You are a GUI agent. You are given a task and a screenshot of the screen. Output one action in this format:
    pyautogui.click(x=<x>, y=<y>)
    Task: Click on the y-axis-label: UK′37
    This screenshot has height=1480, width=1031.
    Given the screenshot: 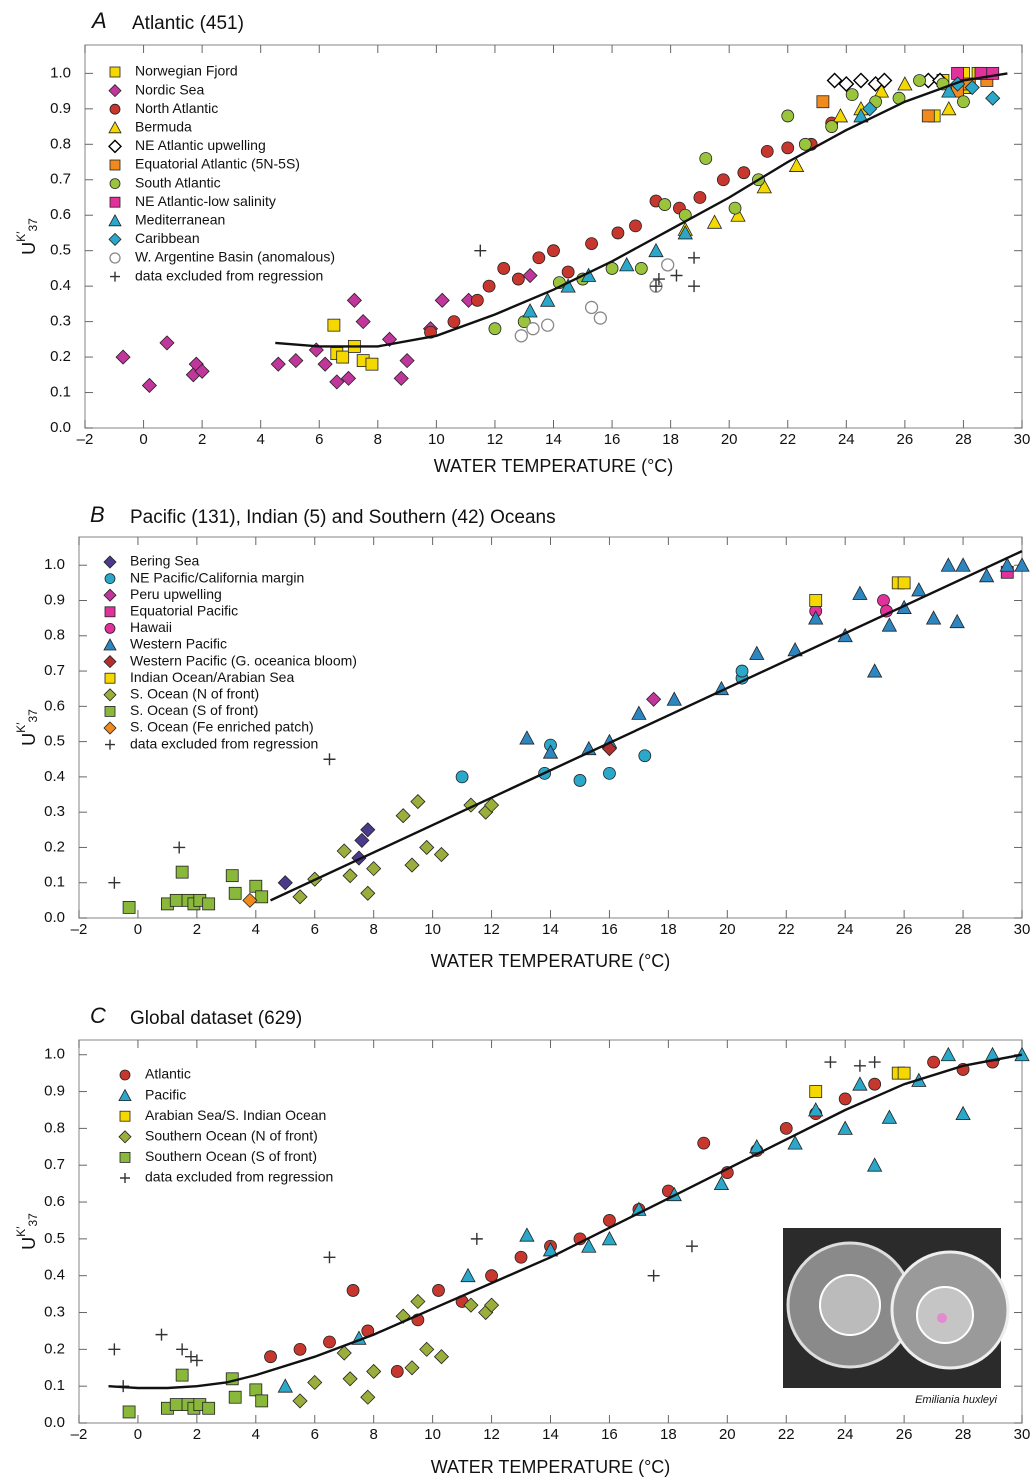 What is the action you would take?
    pyautogui.click(x=27, y=727)
    